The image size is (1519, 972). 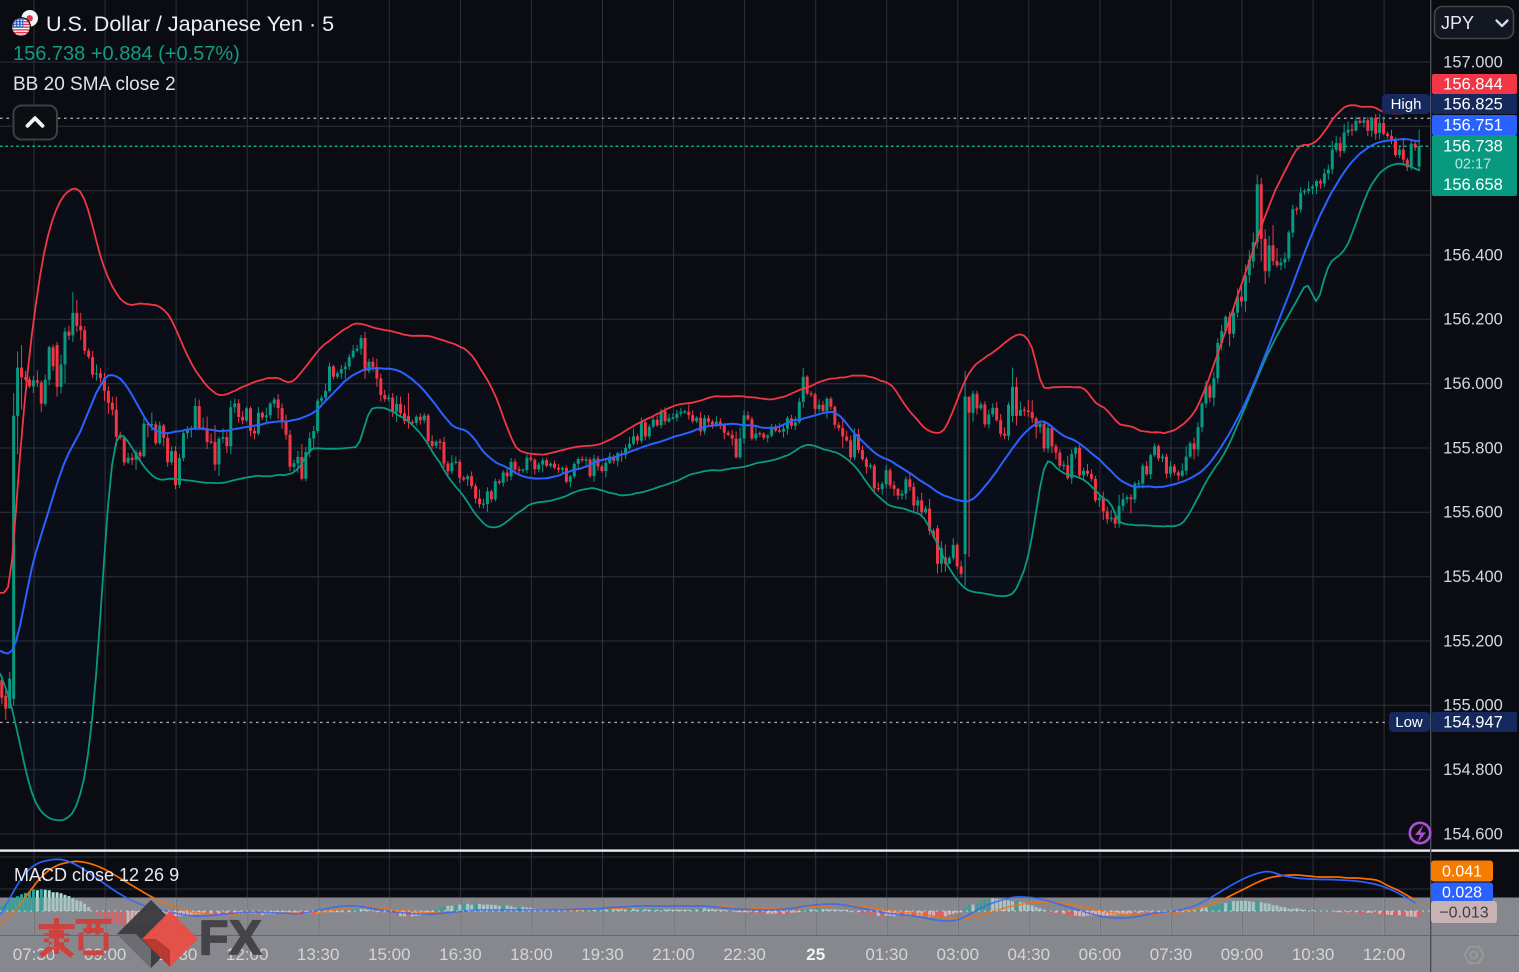 What do you see at coordinates (1473, 84) in the screenshot?
I see `svg-text: 156.844` at bounding box center [1473, 84].